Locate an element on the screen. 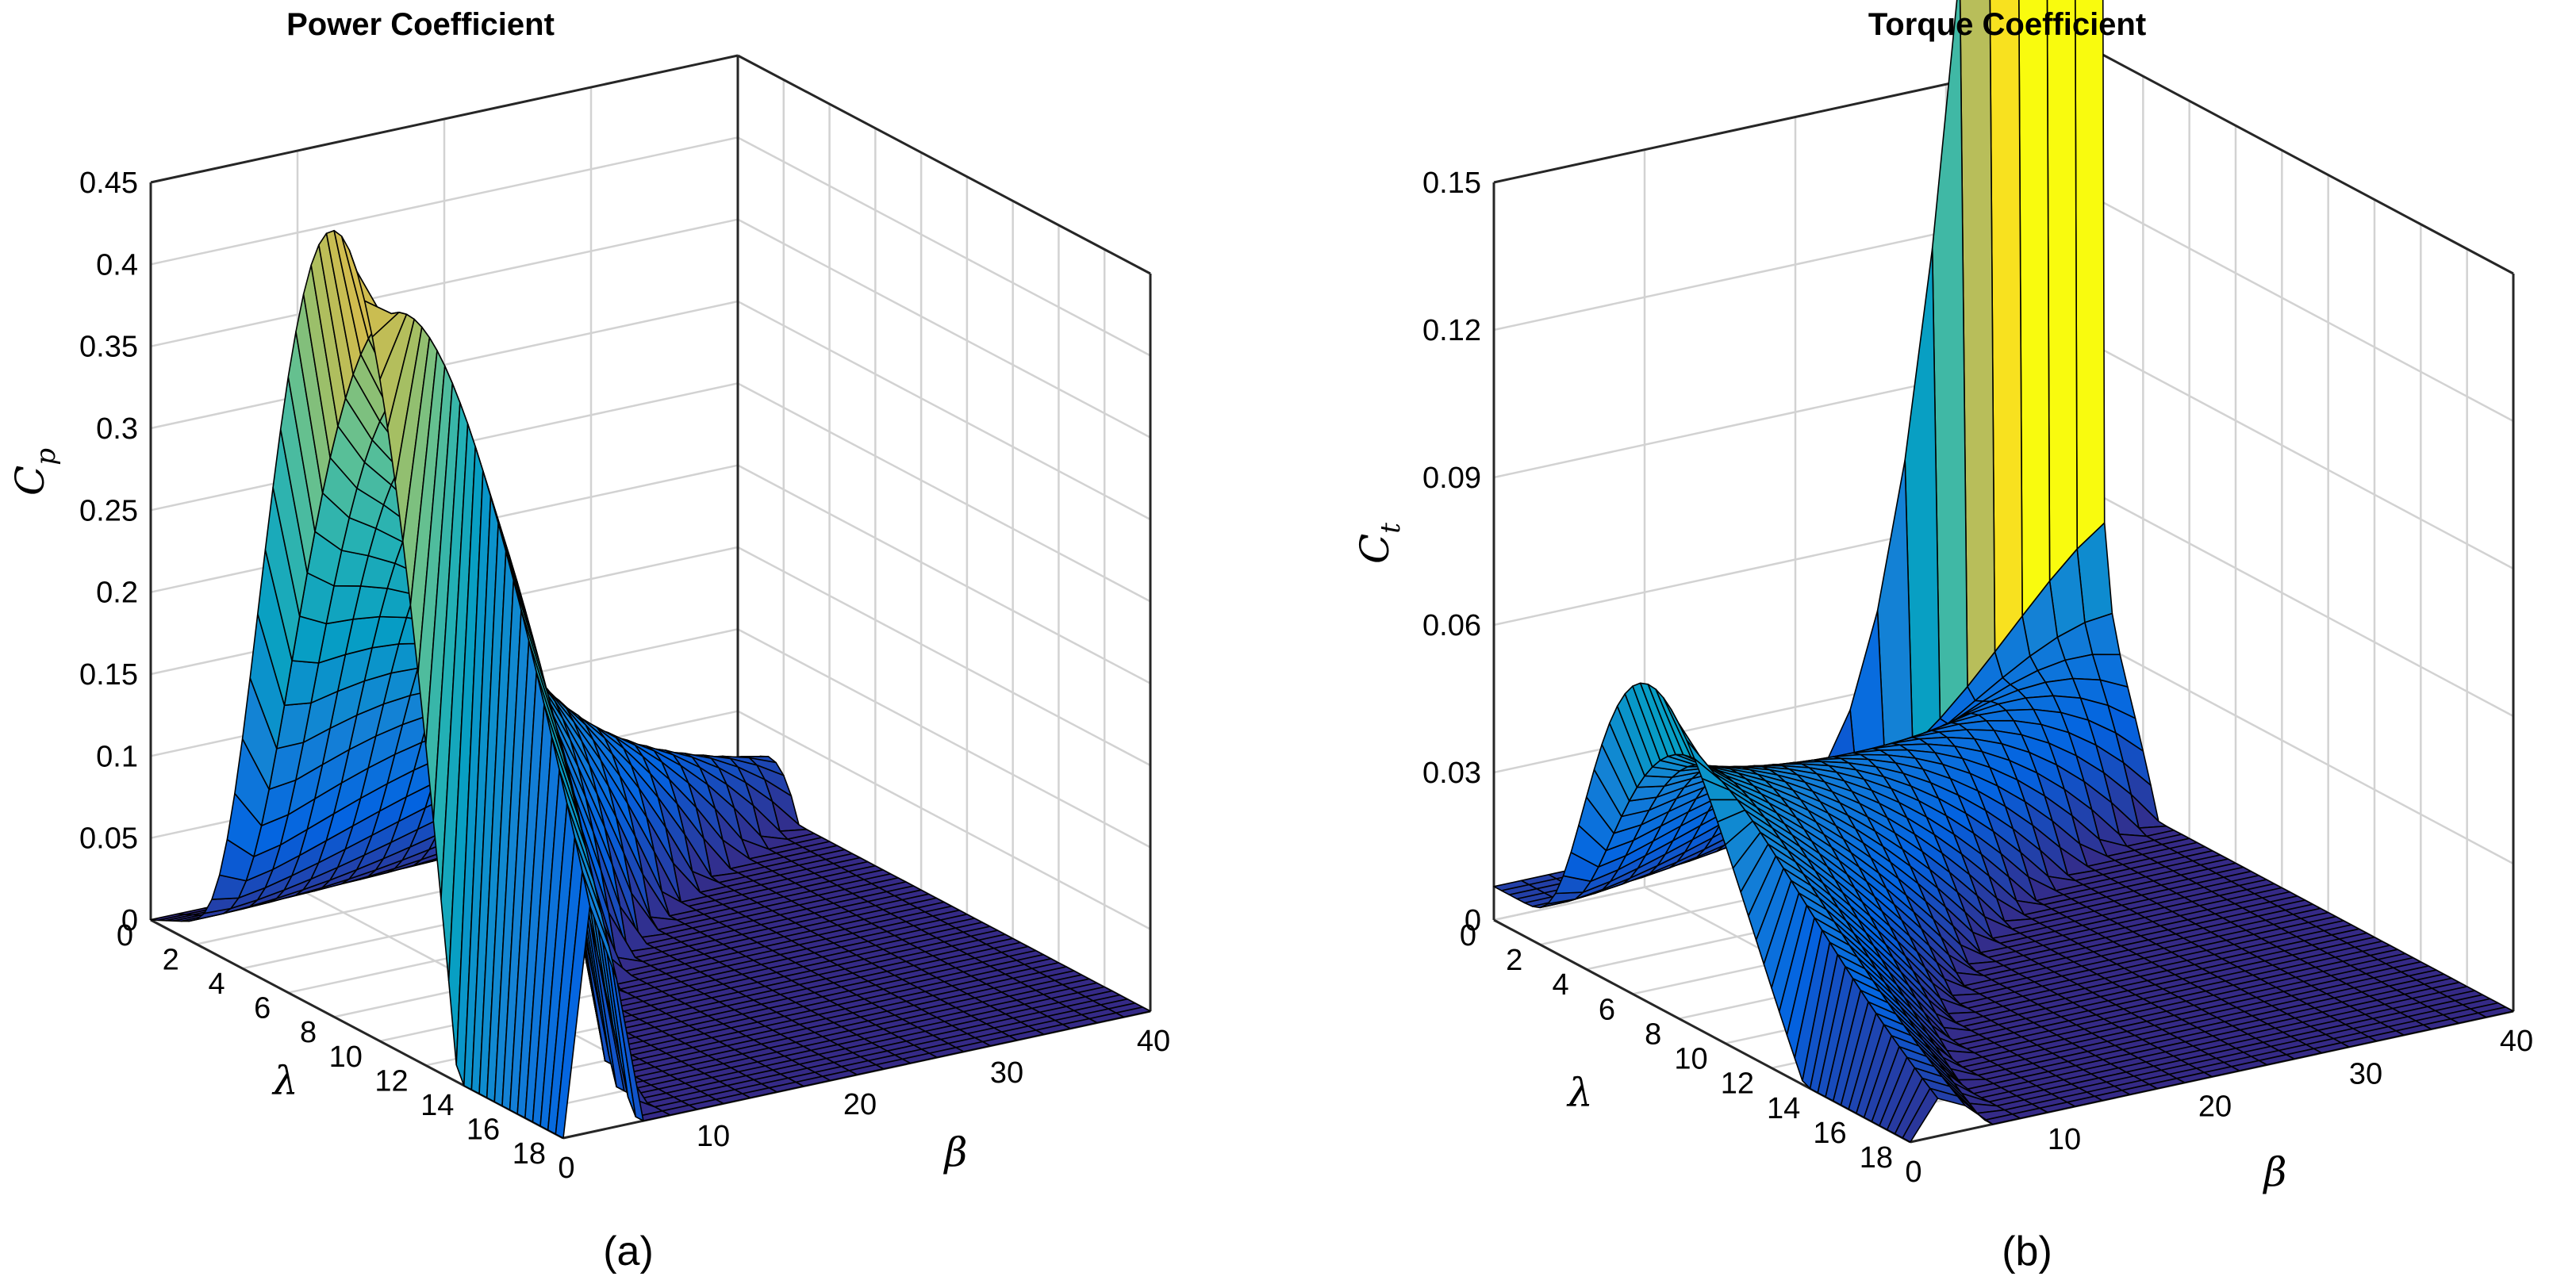 This screenshot has width=2576, height=1284. caption-a: (a) is located at coordinates (628, 1251).